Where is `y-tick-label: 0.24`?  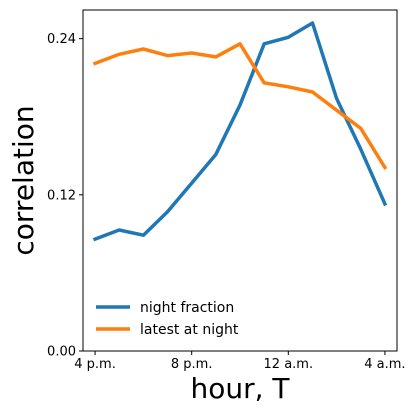 y-tick-label: 0.24 is located at coordinates (61, 39).